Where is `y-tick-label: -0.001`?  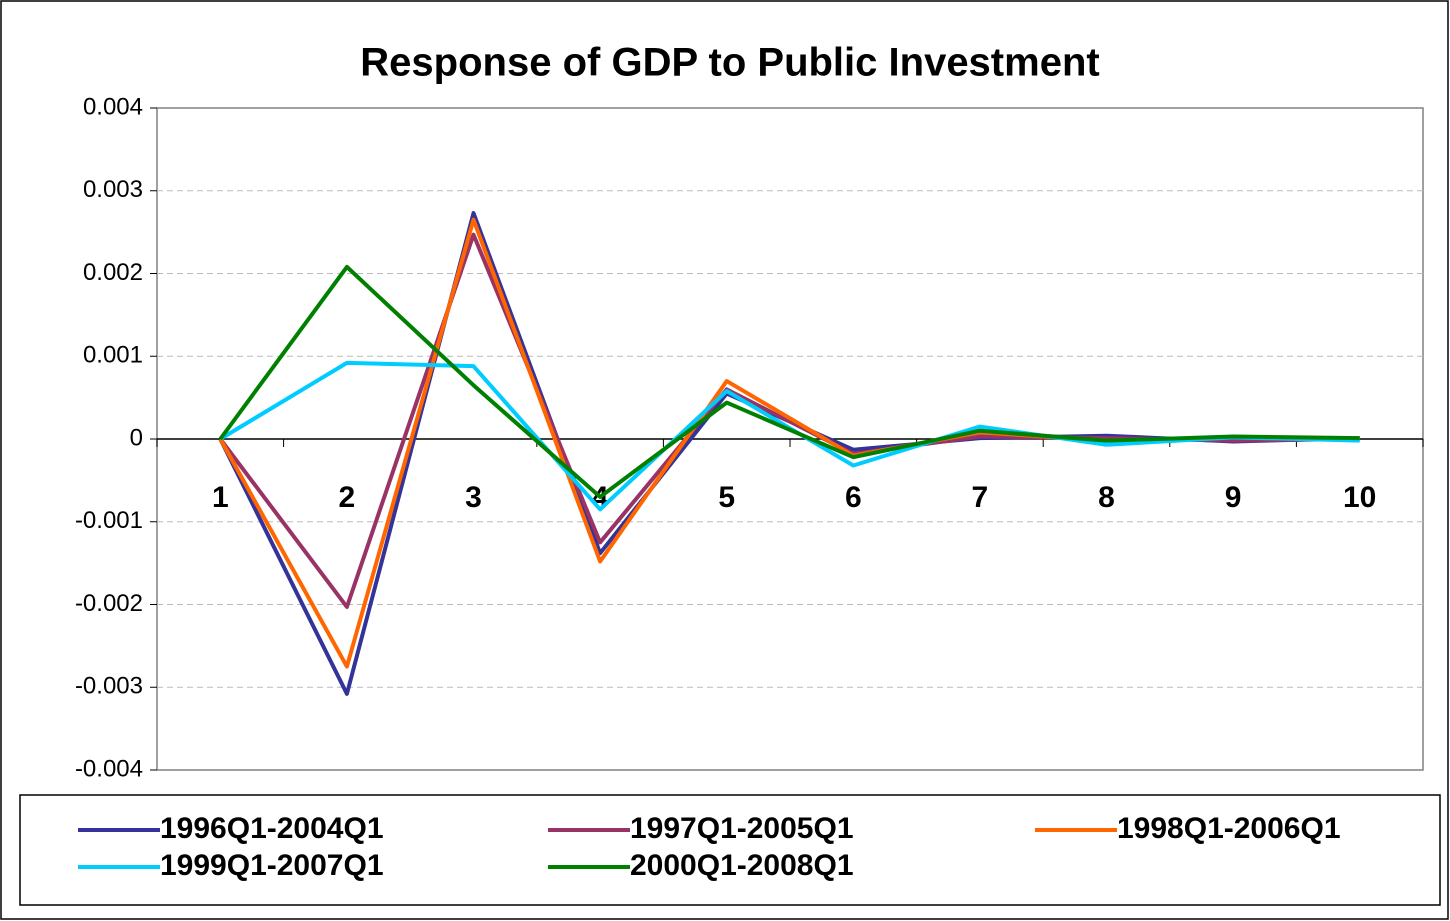 y-tick-label: -0.001 is located at coordinates (109, 520).